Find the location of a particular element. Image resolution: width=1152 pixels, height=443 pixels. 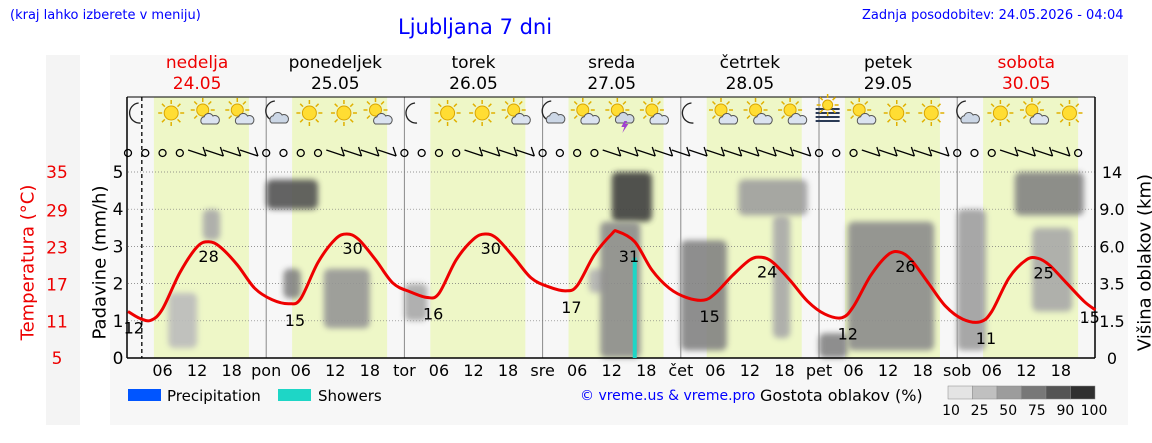

day-name: petek is located at coordinates (888, 63).